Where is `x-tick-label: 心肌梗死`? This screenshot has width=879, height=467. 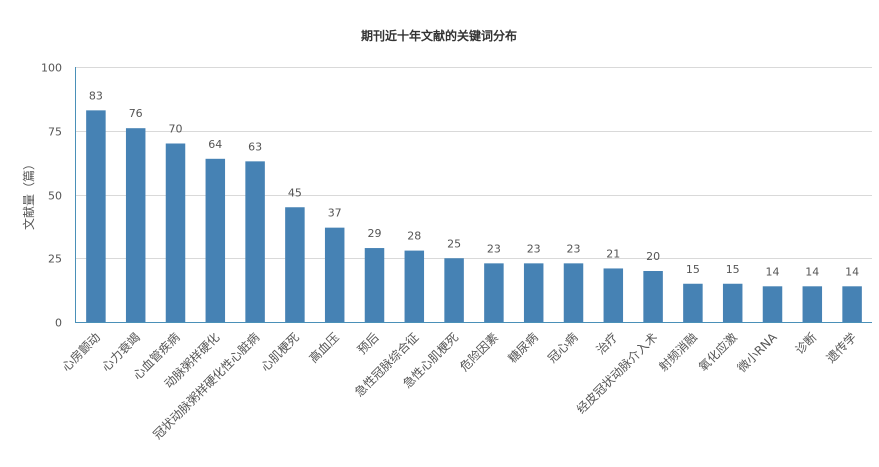 x-tick-label: 心肌梗死 is located at coordinates (279, 352).